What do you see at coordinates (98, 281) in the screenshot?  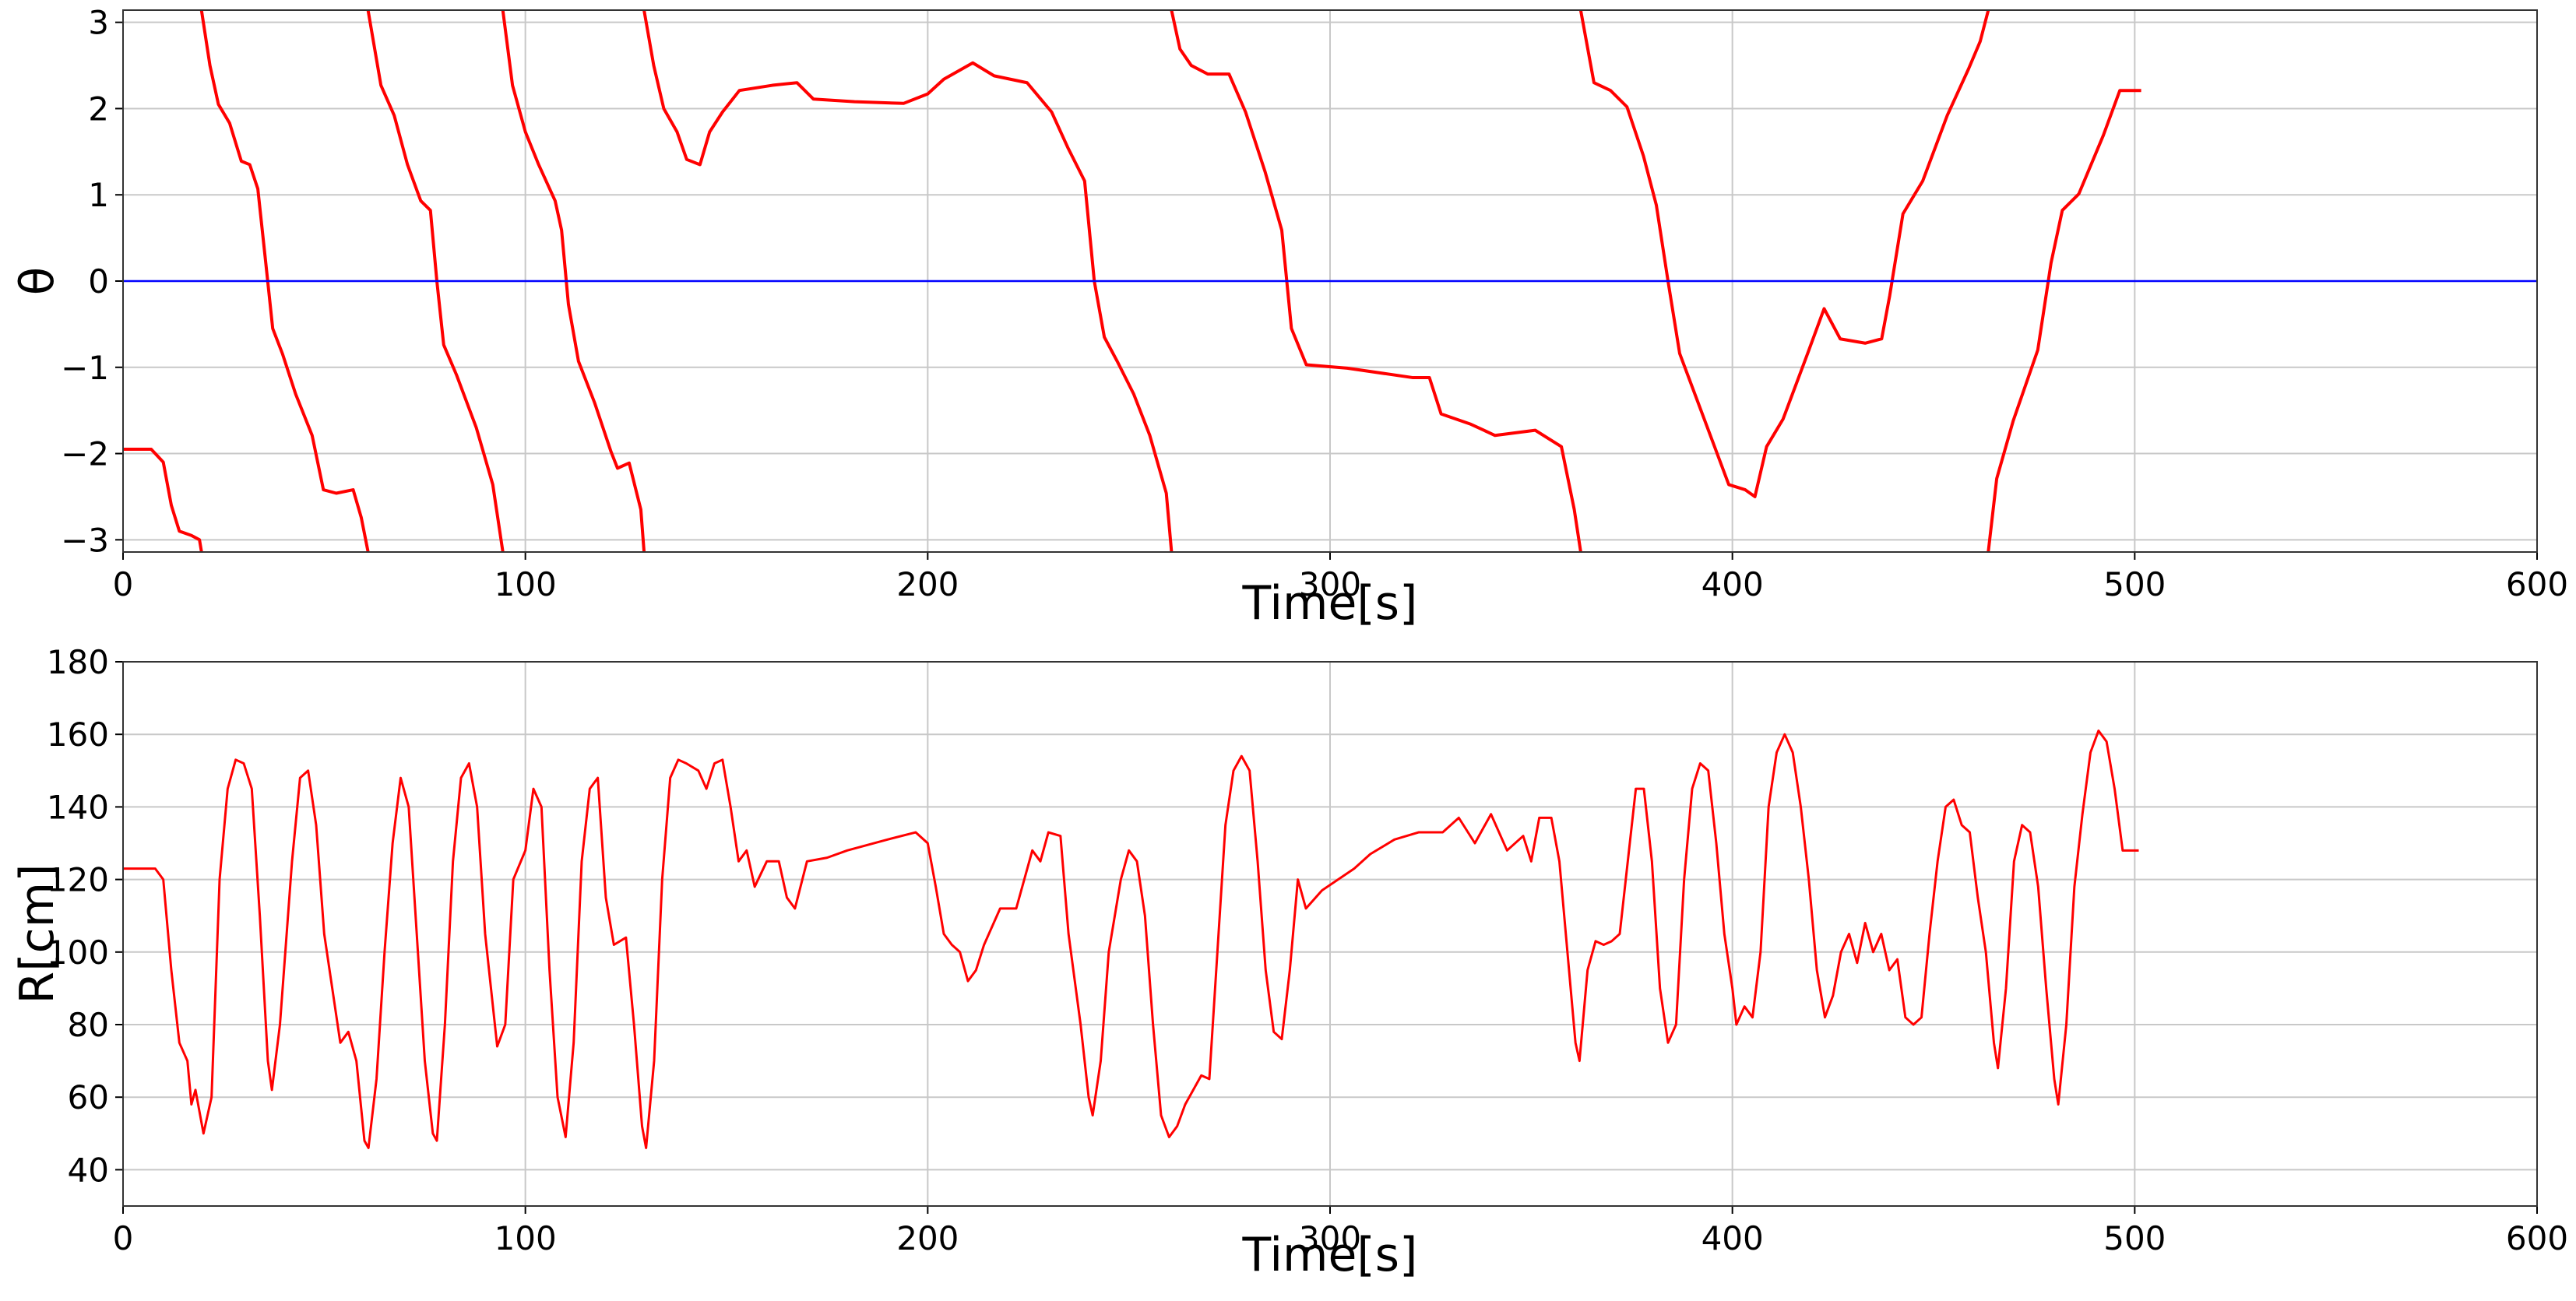 I see `y-tick-label: 0` at bounding box center [98, 281].